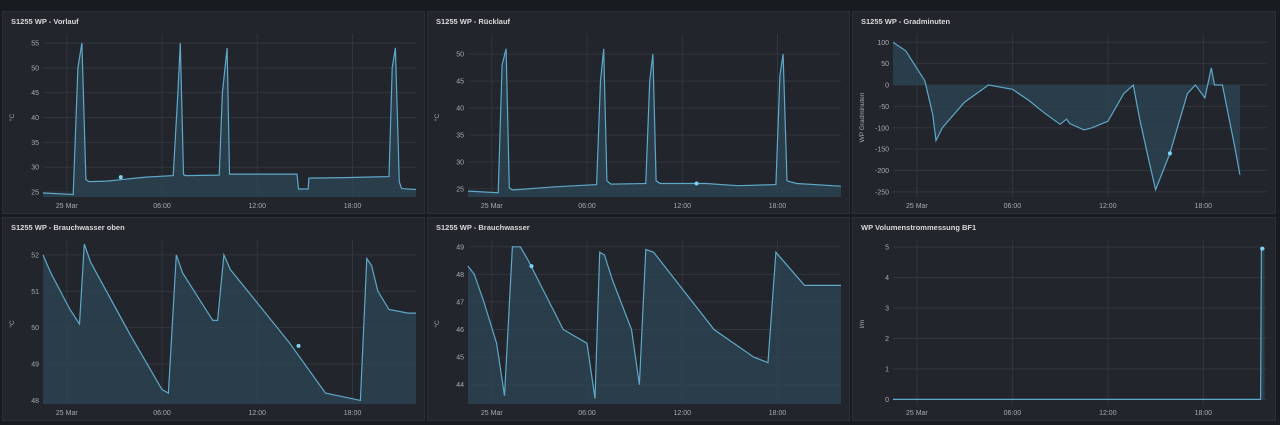  Describe the element at coordinates (35, 292) in the screenshot. I see `y-tick-label: 51` at that location.